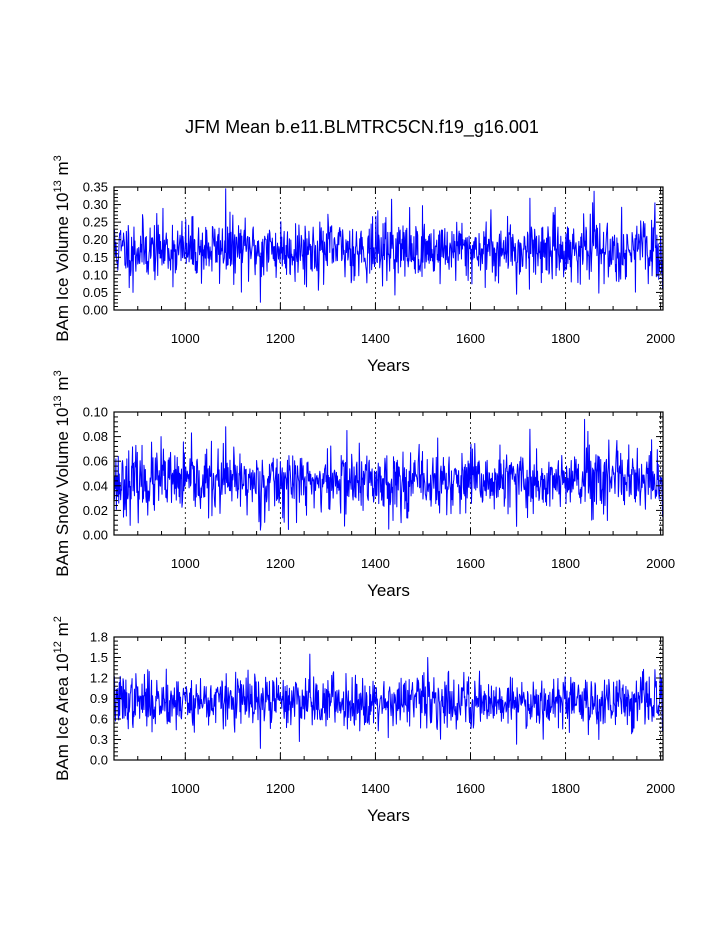  Describe the element at coordinates (62, 698) in the screenshot. I see `y-axis-label: BAm Ice Area 1012 m2` at that location.